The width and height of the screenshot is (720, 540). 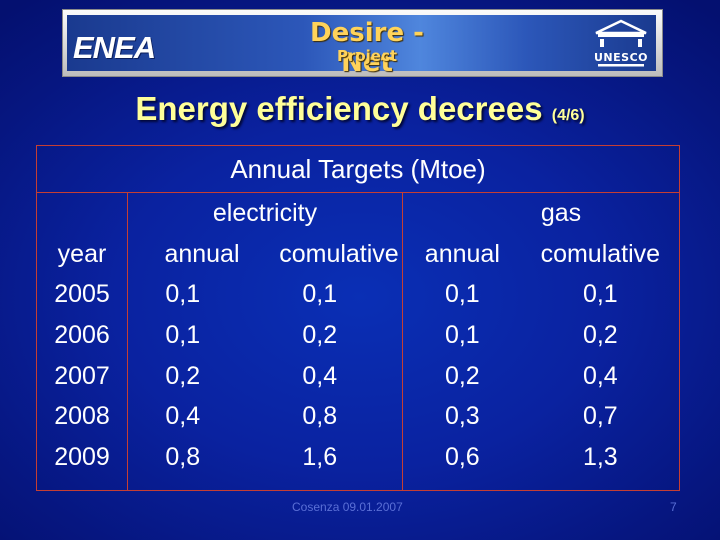 I want to click on banner-strip: ENEA Desire - Net Project UNESCO, so click(x=361, y=46).